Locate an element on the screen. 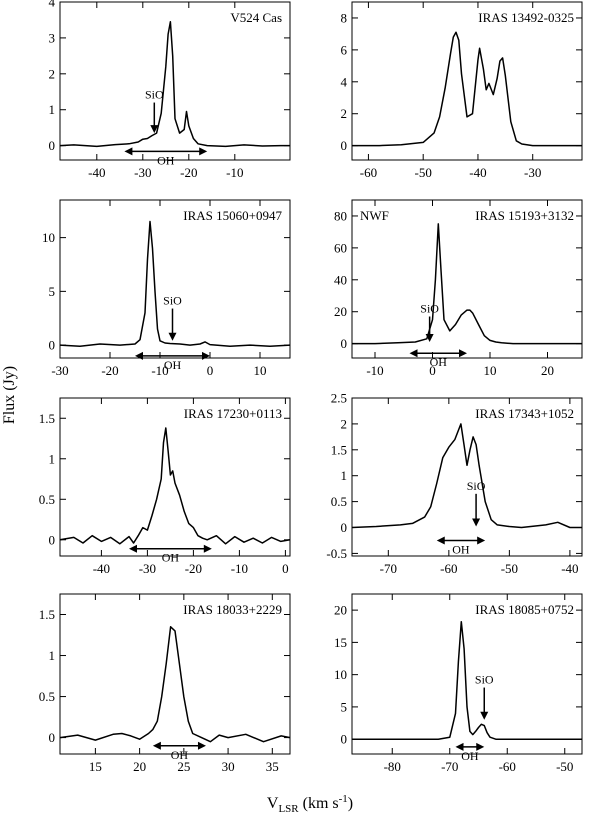 The image size is (596, 816). spectrum-panel: -80 -70 -60 -50 0 5 10 15 20 IRAS 18085+0752 SiO OH is located at coordinates (458, 683).